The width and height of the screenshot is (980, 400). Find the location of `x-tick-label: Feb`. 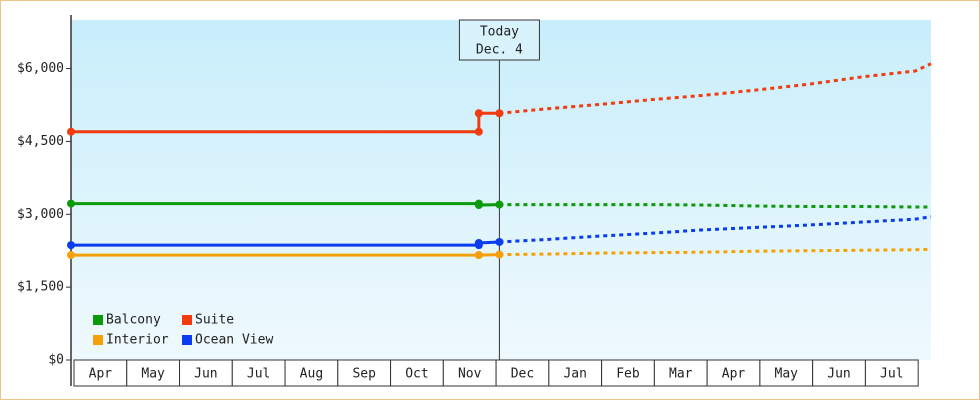

x-tick-label: Feb is located at coordinates (628, 374).